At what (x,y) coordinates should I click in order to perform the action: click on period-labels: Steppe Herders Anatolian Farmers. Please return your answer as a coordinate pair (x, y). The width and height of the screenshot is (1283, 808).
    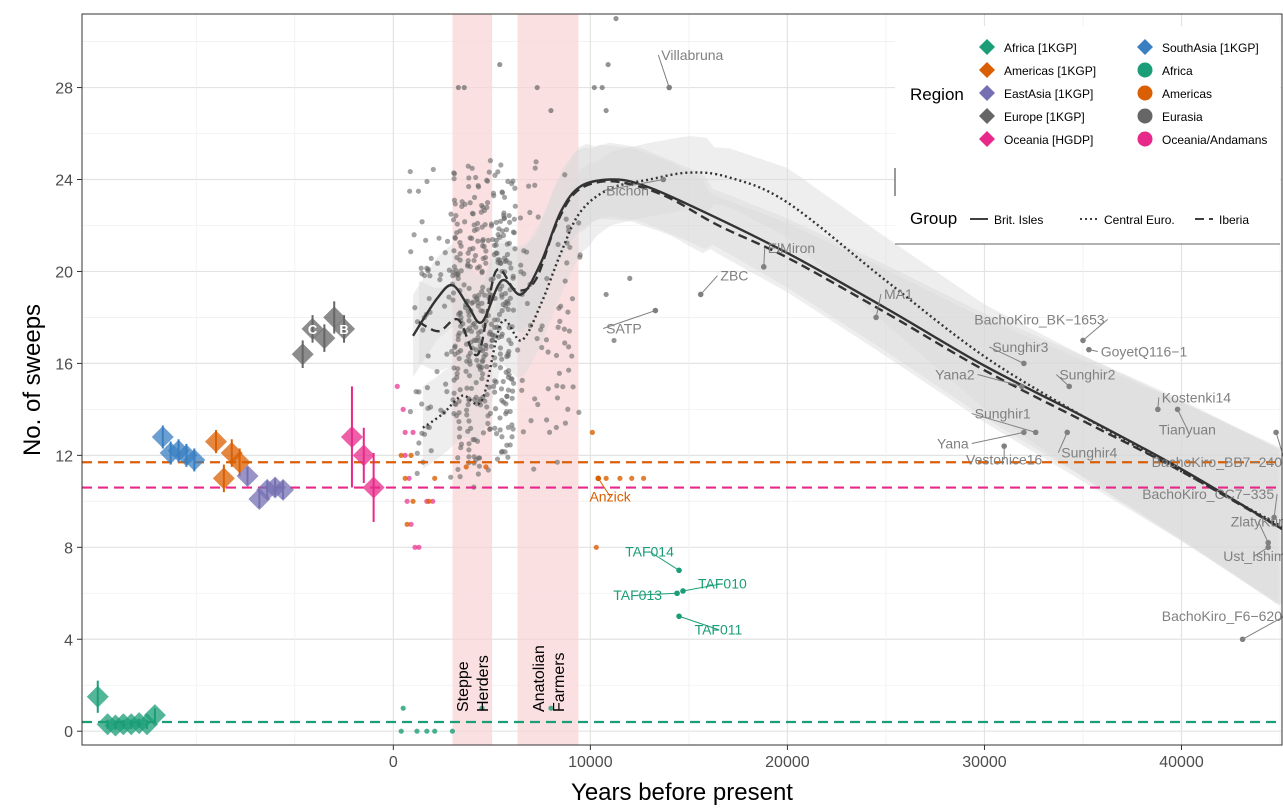
    Looking at the image, I should click on (511, 678).